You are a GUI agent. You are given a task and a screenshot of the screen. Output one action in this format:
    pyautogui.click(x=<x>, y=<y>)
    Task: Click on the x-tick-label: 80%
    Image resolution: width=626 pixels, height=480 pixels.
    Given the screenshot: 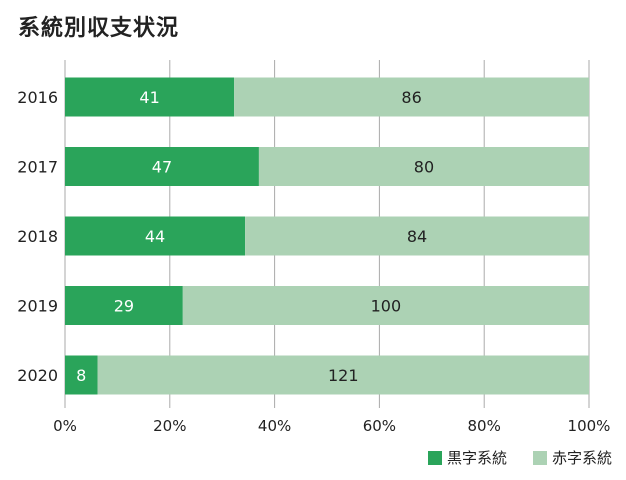 What is the action you would take?
    pyautogui.click(x=484, y=426)
    